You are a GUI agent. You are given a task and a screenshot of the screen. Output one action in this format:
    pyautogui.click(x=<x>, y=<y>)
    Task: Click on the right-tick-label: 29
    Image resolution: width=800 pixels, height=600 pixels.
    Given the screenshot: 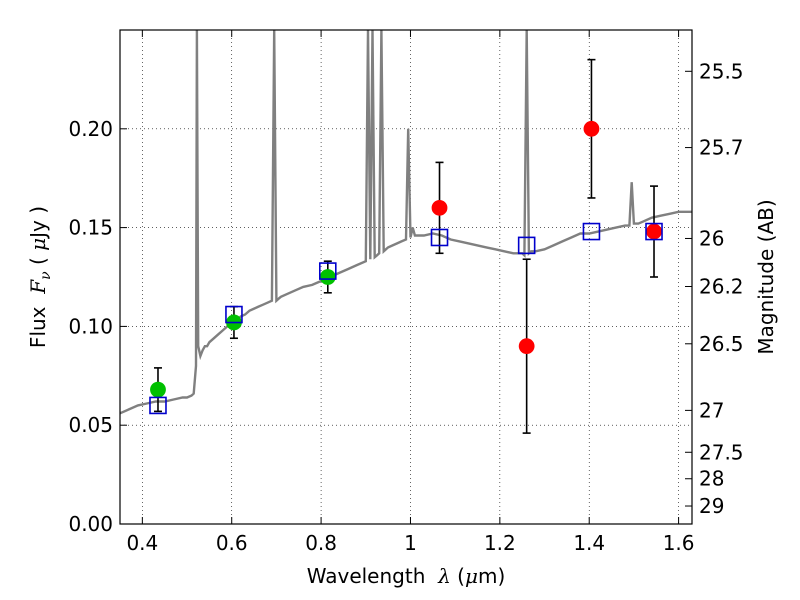 What is the action you would take?
    pyautogui.click(x=711, y=506)
    